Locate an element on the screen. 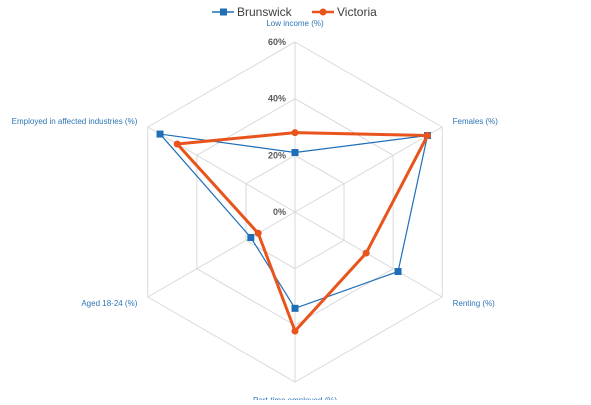 The width and height of the screenshot is (591, 405). radial-axis-ticks: 0% 20% 40% 60% is located at coordinates (277, 127).